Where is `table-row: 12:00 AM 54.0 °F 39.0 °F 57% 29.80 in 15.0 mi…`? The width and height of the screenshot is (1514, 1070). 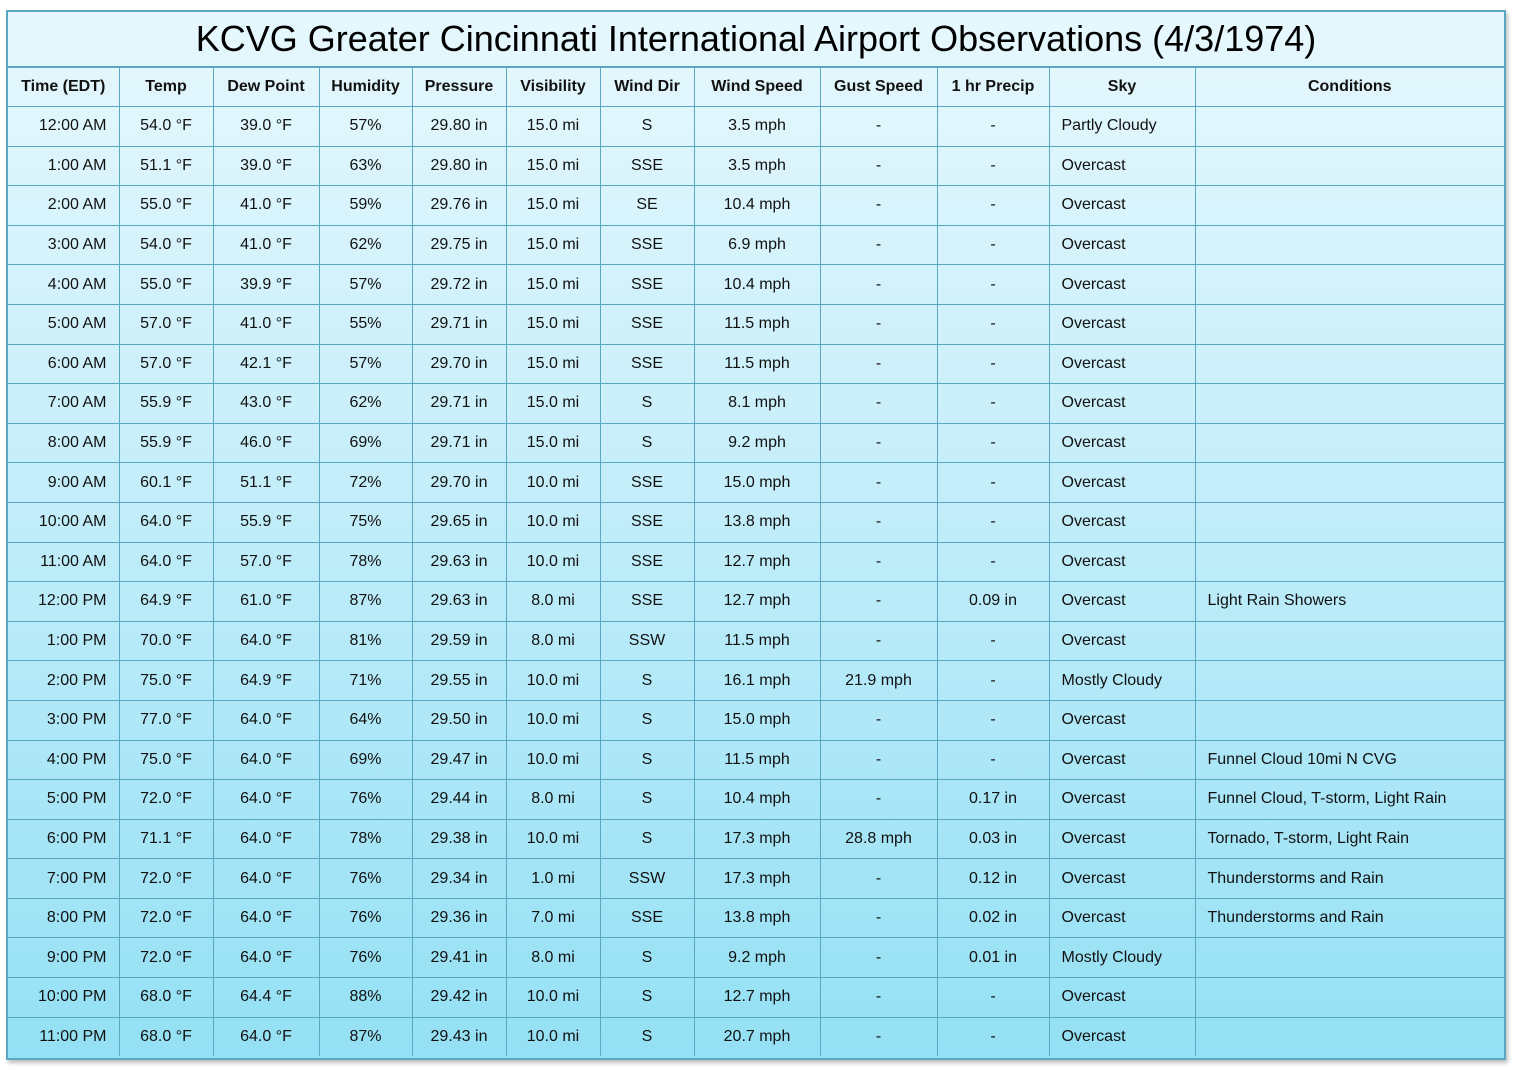 table-row: 12:00 AM 54.0 °F 39.0 °F 57% 29.80 in 15.0 mi… is located at coordinates (756, 126).